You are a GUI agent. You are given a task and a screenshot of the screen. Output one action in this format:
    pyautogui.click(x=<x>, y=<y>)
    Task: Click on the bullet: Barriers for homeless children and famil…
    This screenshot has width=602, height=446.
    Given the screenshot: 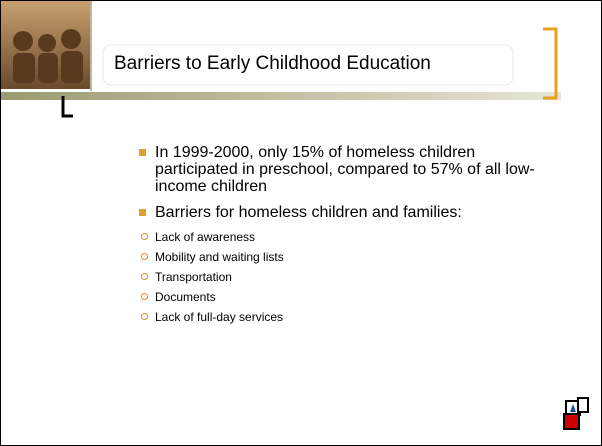 What is the action you would take?
    pyautogui.click(x=349, y=212)
    